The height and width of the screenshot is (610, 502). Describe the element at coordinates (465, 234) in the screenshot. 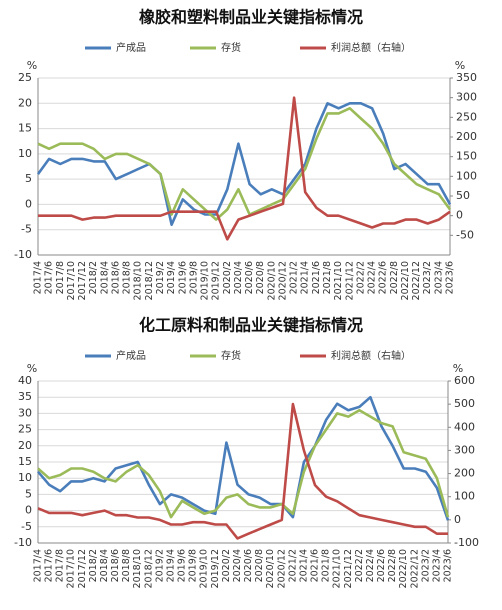

I see `y2-tick-label: -50` at that location.